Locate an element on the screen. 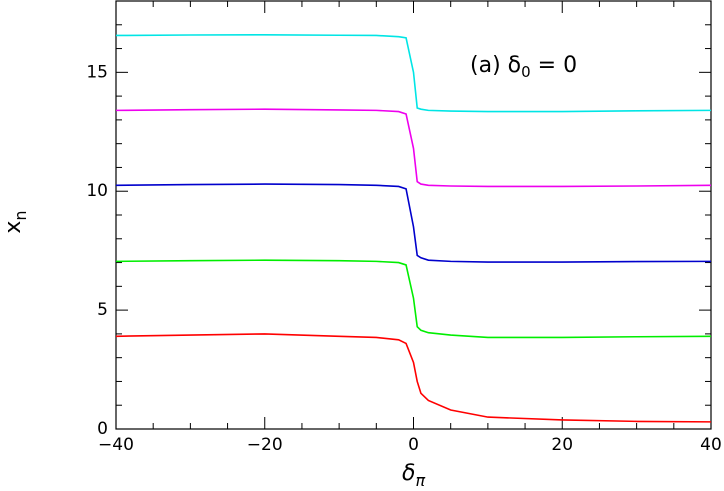  y-tick-label: 10 is located at coordinates (97, 191).